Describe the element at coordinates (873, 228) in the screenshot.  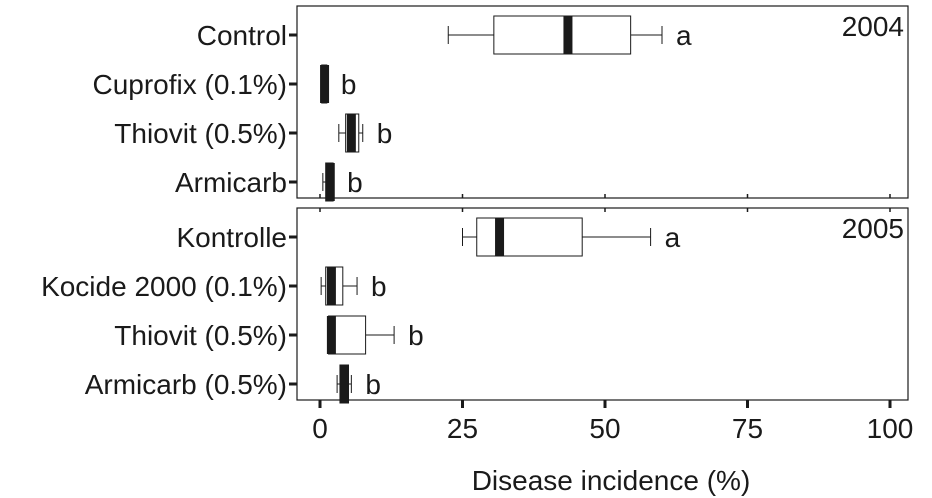
I see `year-label-2005: 2005` at that location.